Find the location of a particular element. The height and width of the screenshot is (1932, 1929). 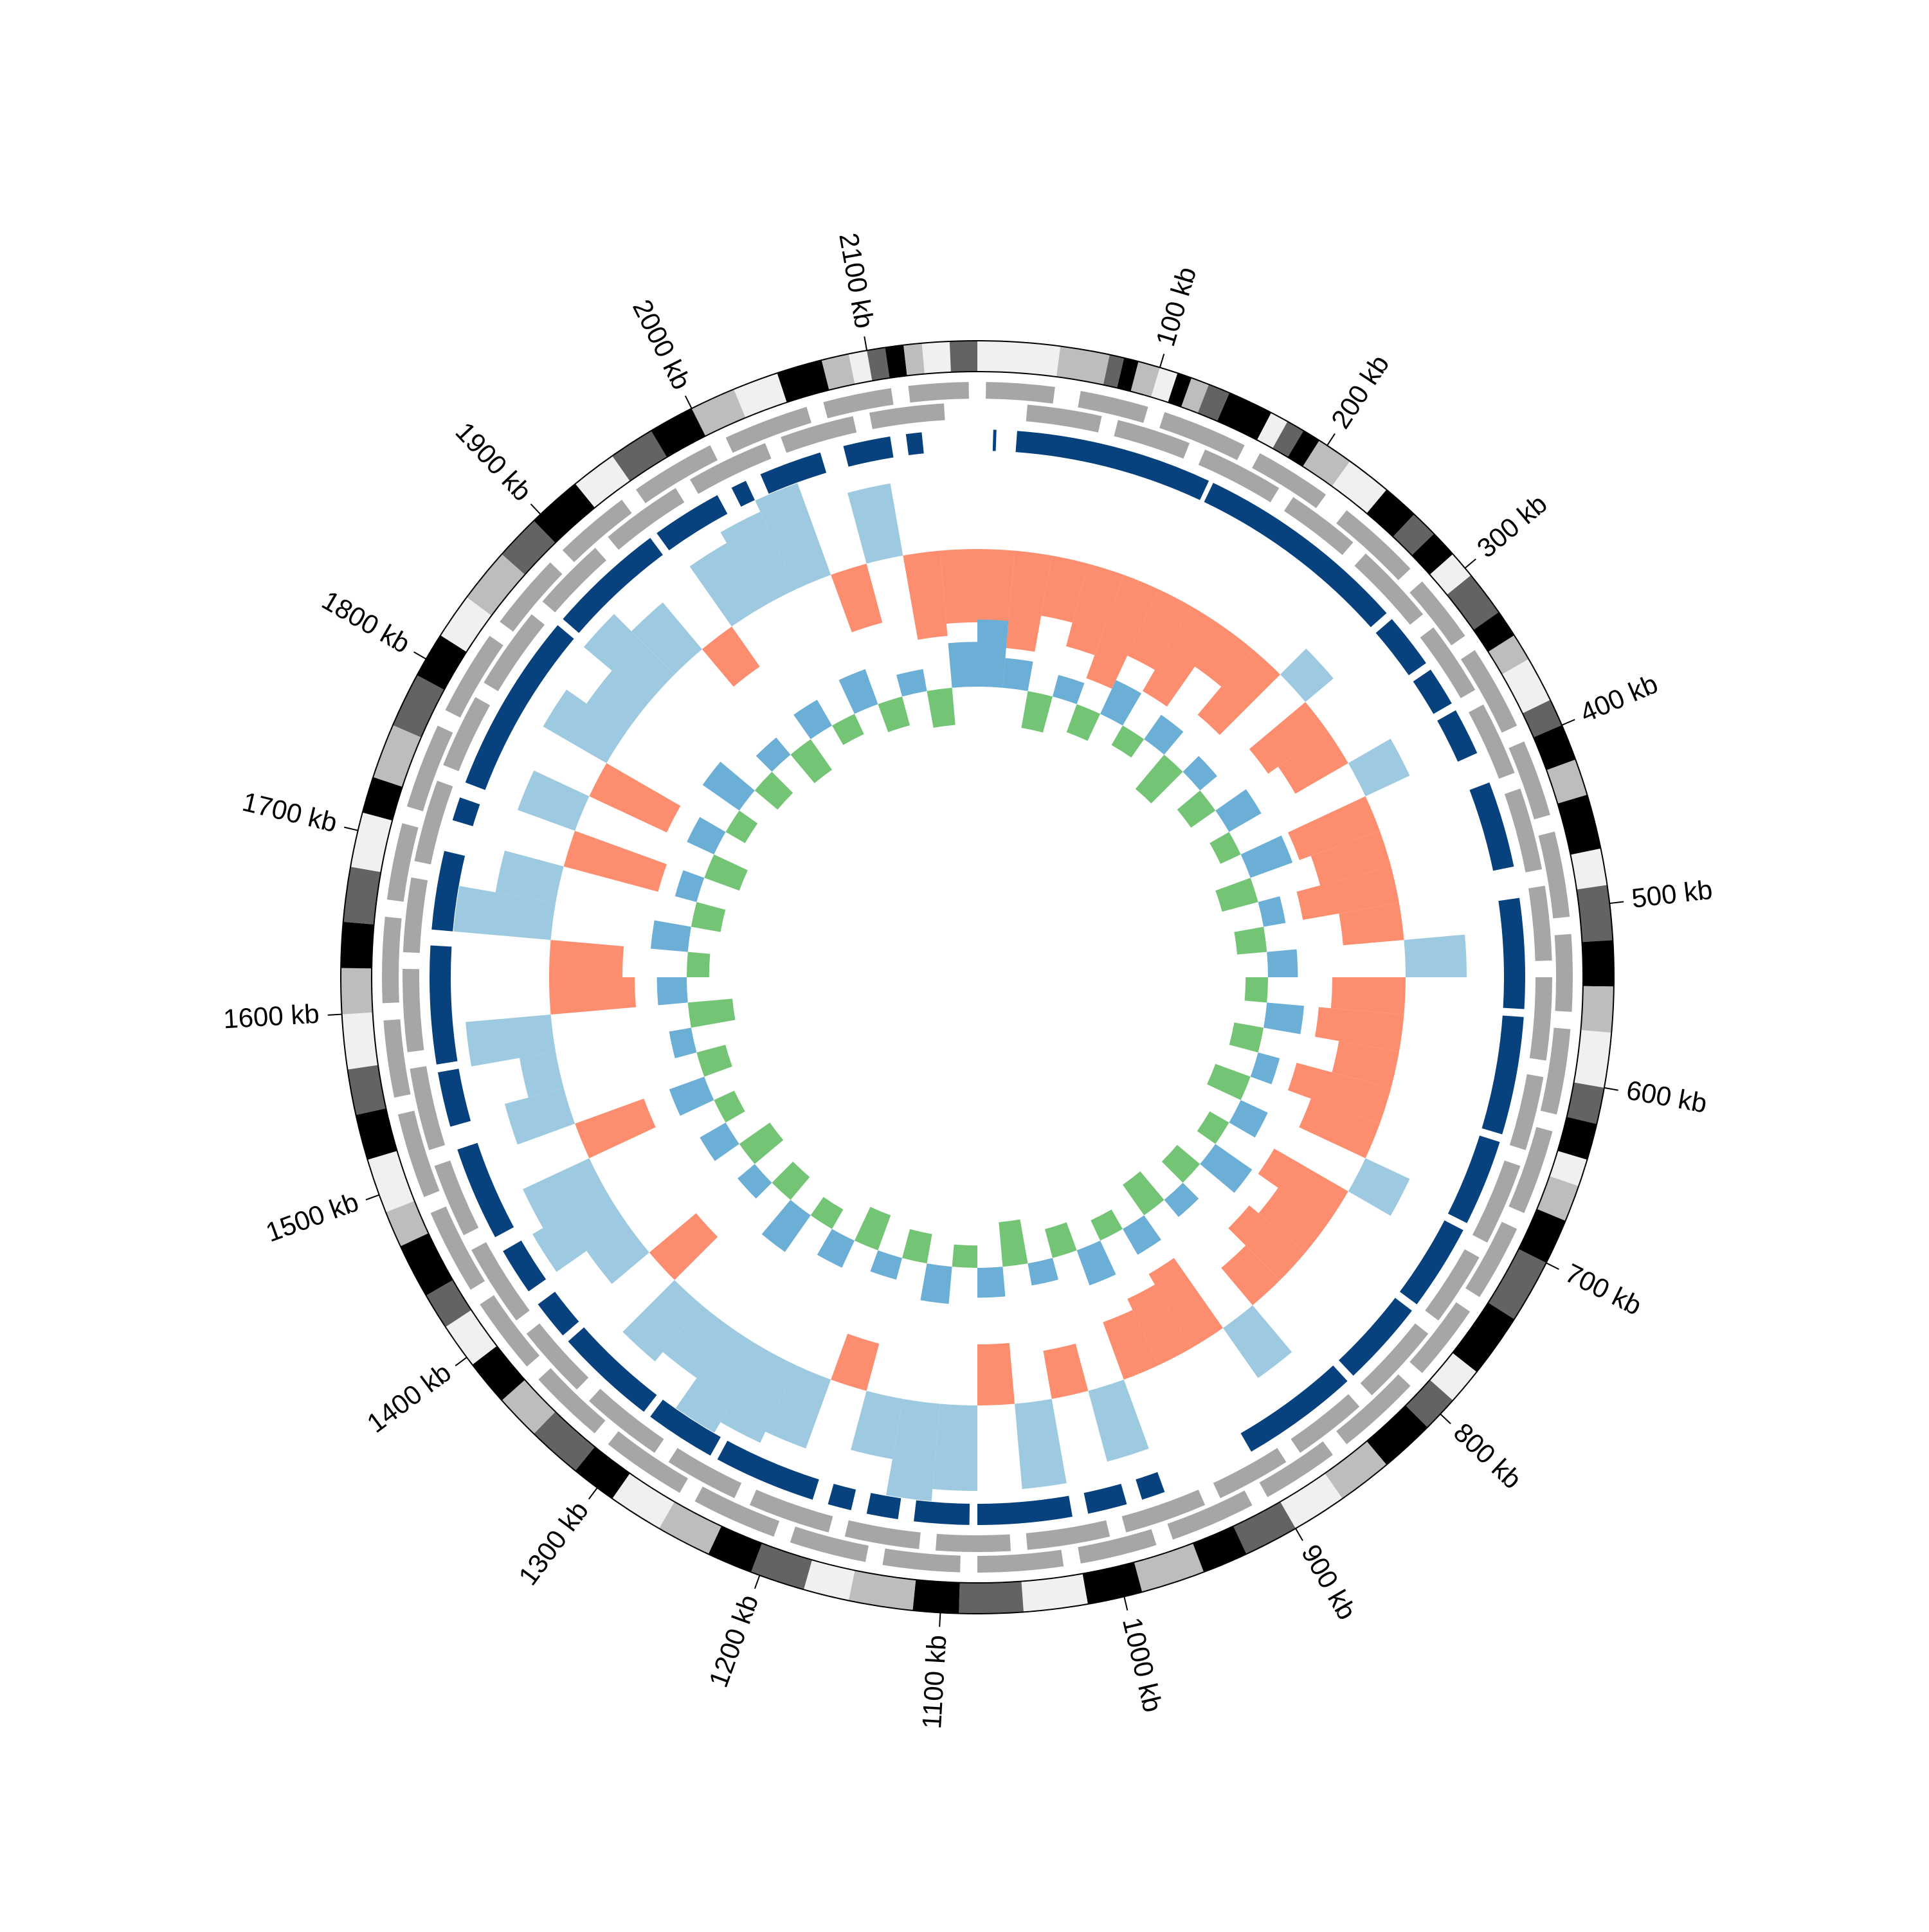

tick-label: 1500 kb is located at coordinates (312, 1216).